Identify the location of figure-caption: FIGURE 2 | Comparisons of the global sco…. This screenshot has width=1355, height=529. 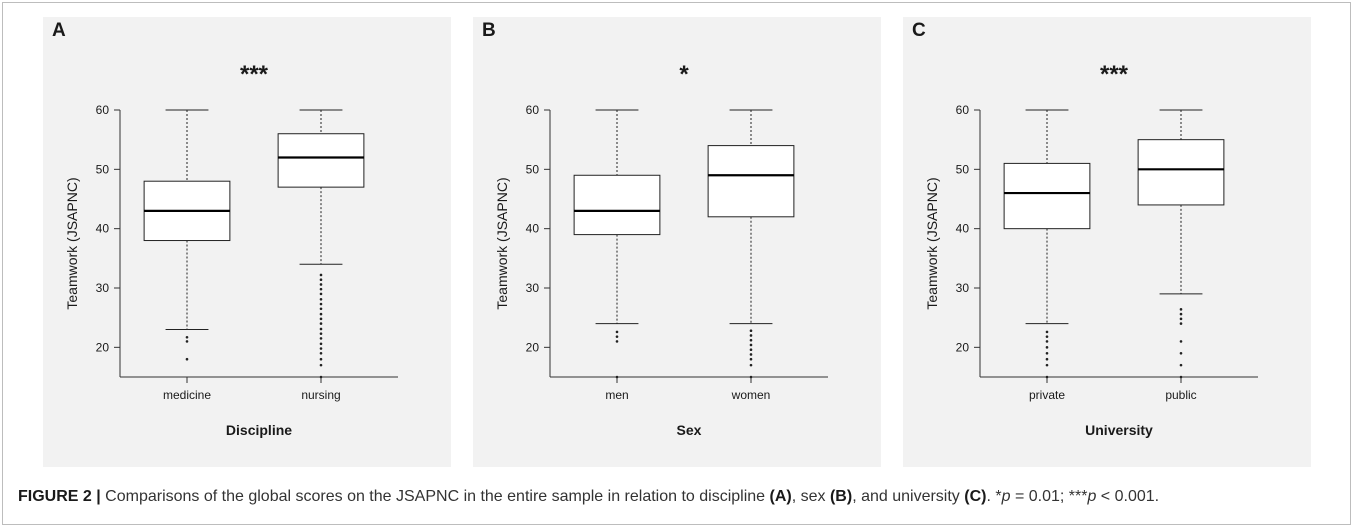
(678, 497).